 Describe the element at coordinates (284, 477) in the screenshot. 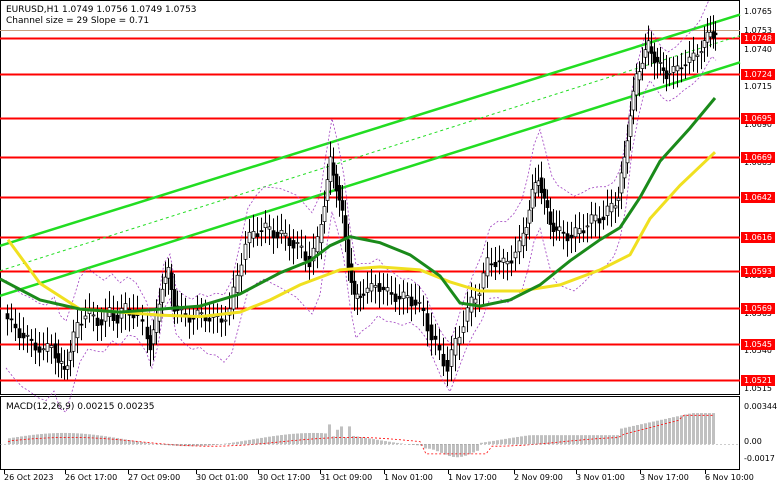

I see `time-axis-label: 30 Oct 17:00` at that location.